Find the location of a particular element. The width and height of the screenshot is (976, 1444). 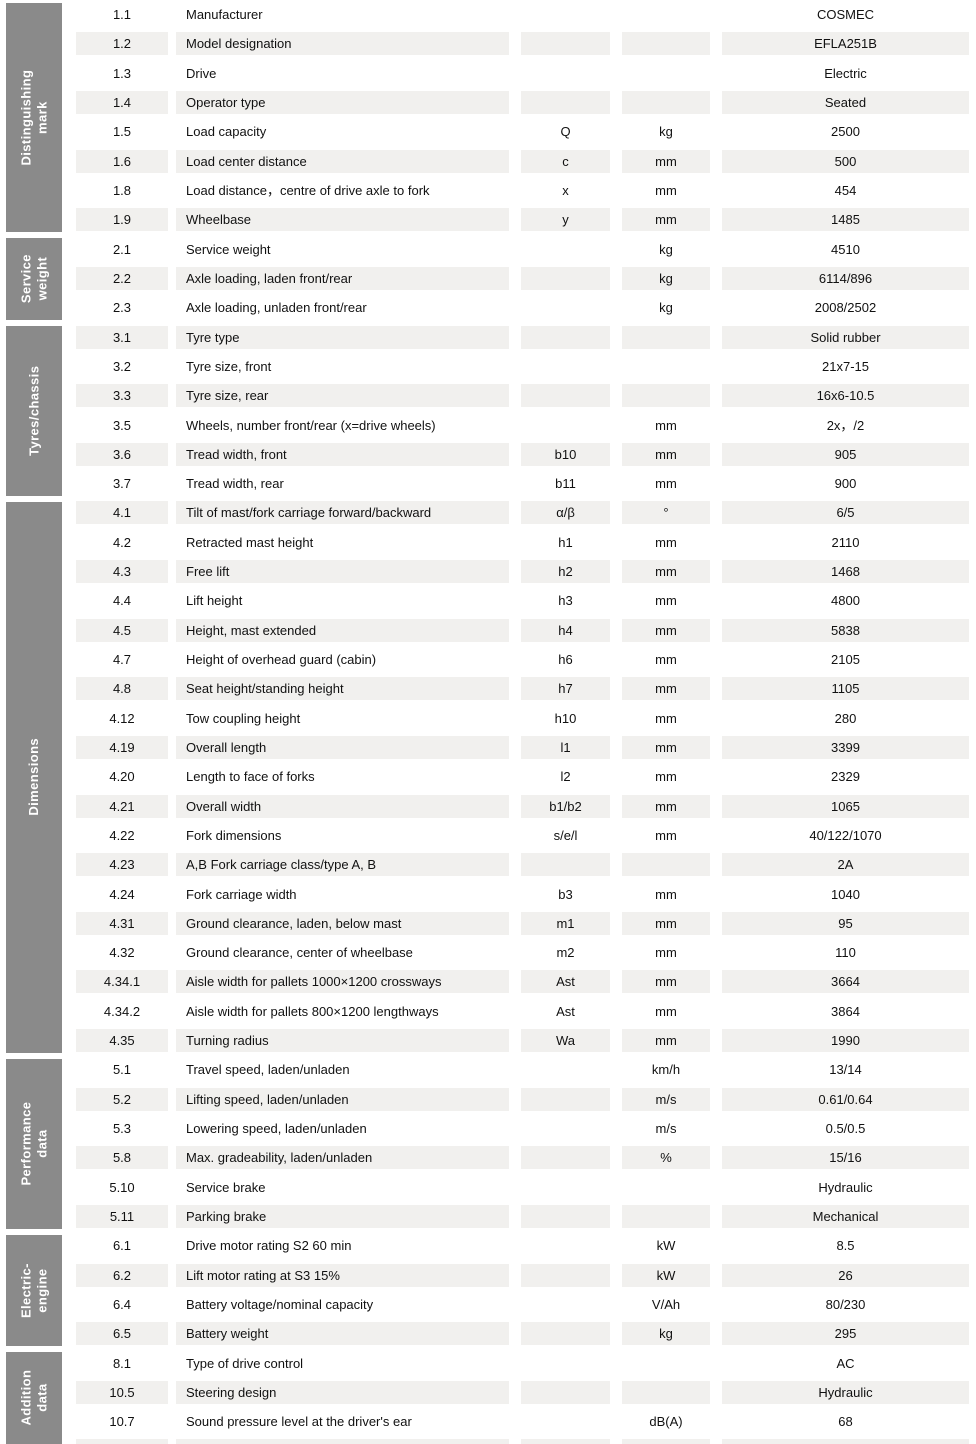

table-row: 4.24 Fork carriage width b3 mm 1040 is located at coordinates (488, 893).